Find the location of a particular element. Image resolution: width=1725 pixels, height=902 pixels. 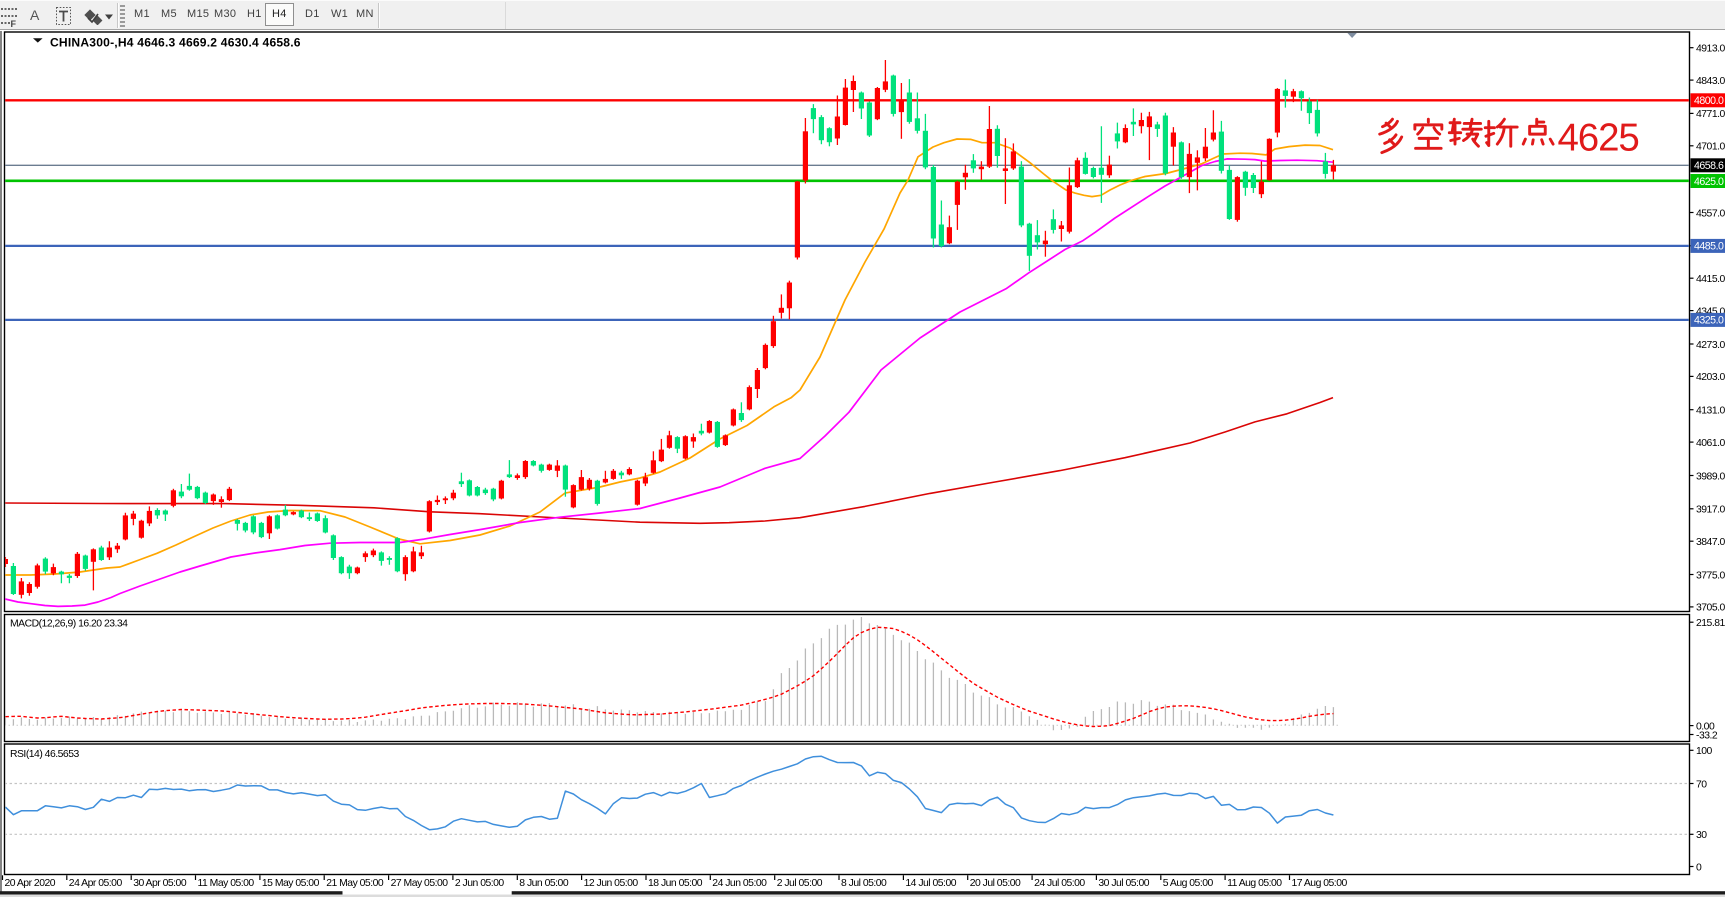

svg-text: 24 Jul 05:00 is located at coordinates (1059, 883).